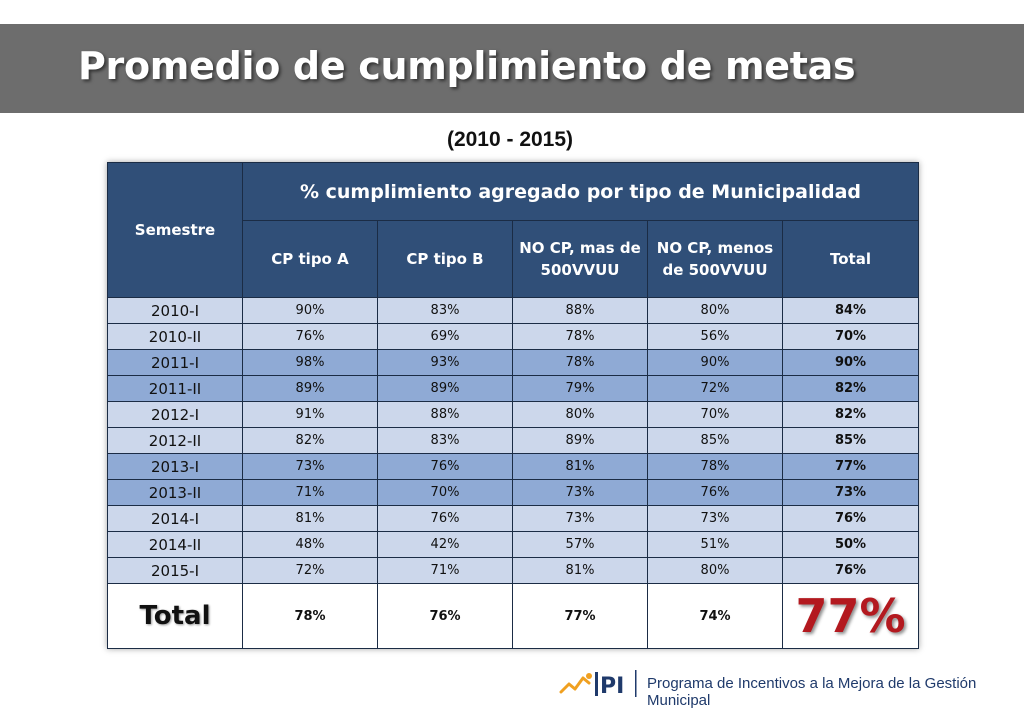 The width and height of the screenshot is (1024, 709). Describe the element at coordinates (445, 259) in the screenshot. I see `col-header-cp-tipo-b: CP tipo B` at that location.